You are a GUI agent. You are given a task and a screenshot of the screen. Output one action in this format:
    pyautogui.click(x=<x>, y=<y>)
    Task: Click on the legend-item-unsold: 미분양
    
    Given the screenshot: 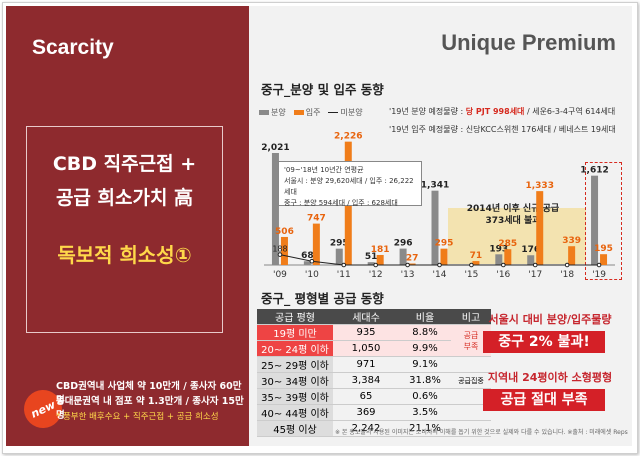 What is the action you would take?
    pyautogui.click(x=345, y=112)
    